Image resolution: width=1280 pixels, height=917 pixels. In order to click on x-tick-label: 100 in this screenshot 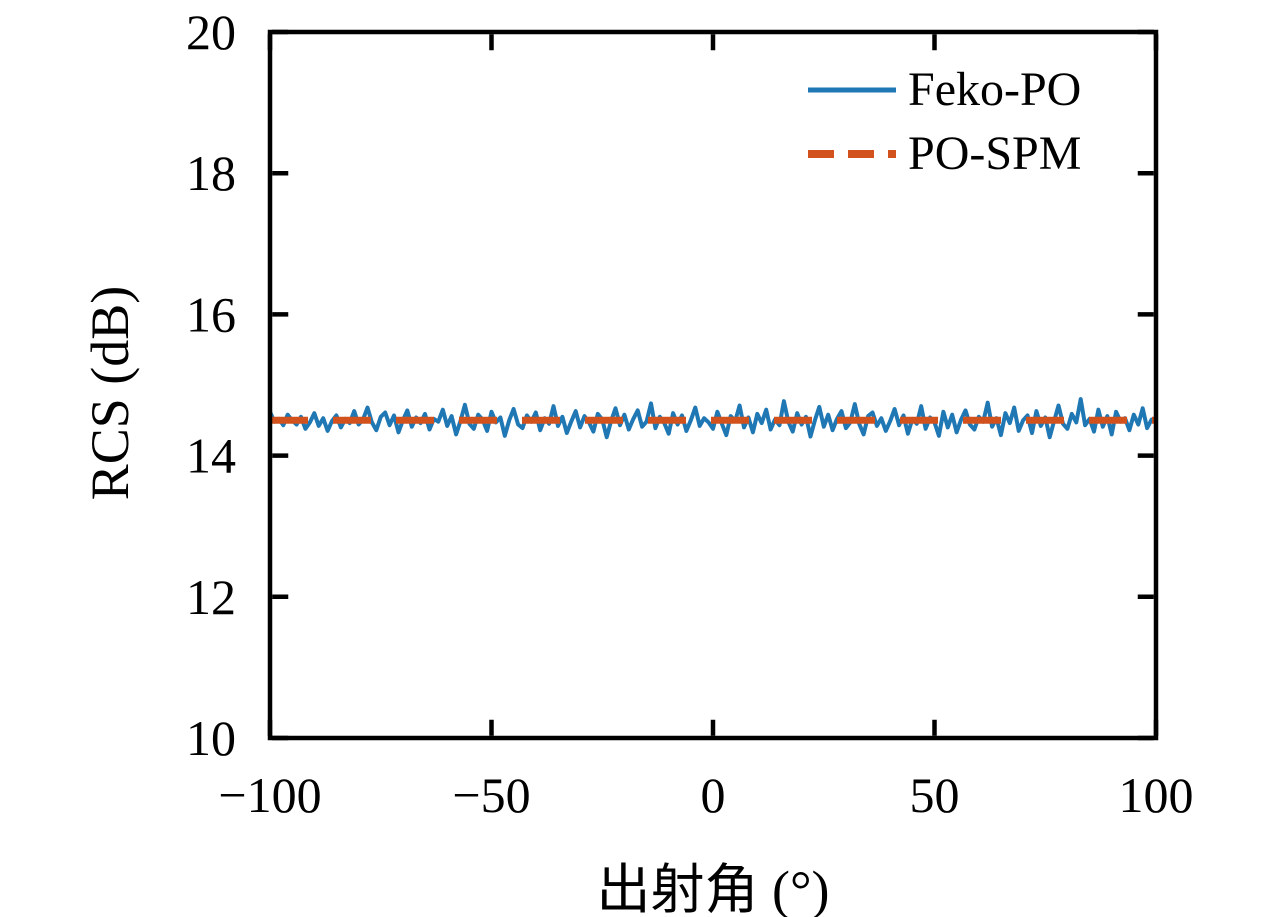, I will do `click(1156, 795)`.